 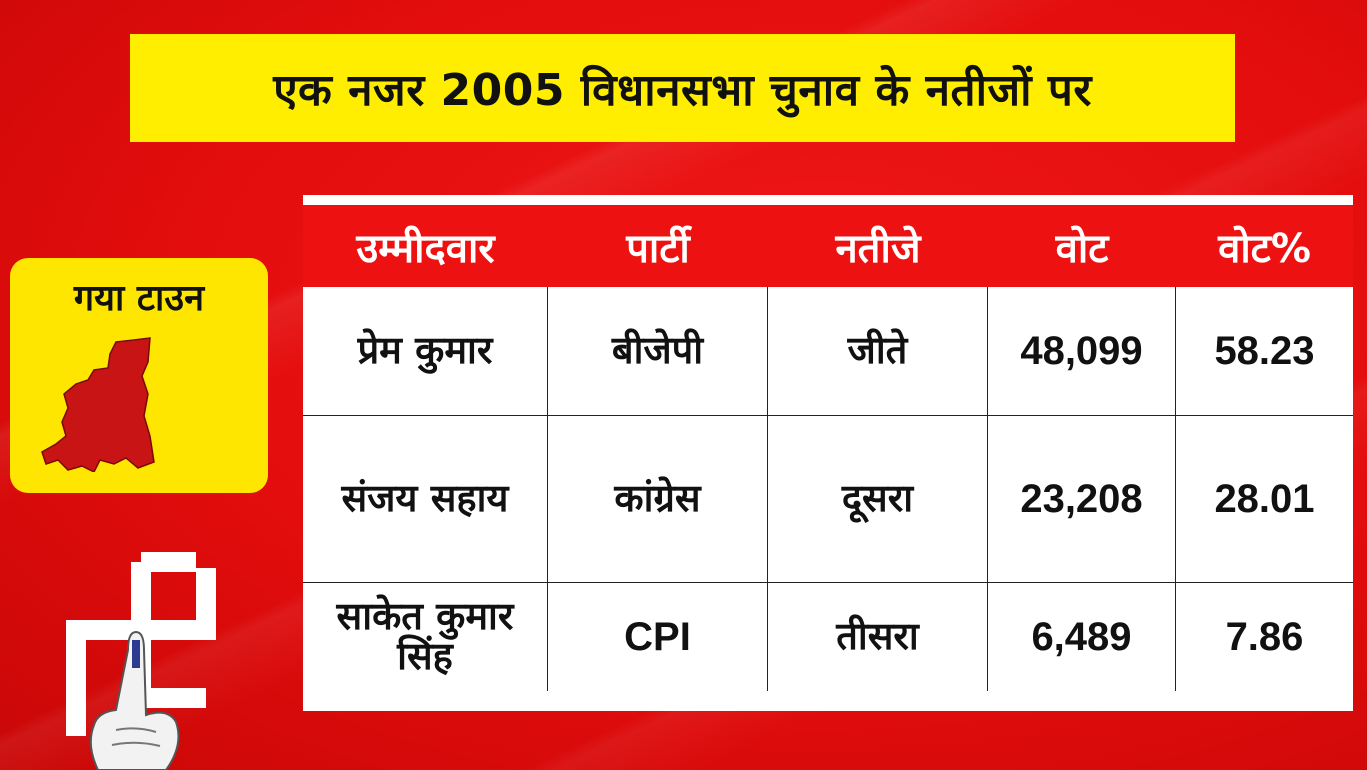 What do you see at coordinates (1264, 351) in the screenshot?
I see `vote-percent-cell: 58.23` at bounding box center [1264, 351].